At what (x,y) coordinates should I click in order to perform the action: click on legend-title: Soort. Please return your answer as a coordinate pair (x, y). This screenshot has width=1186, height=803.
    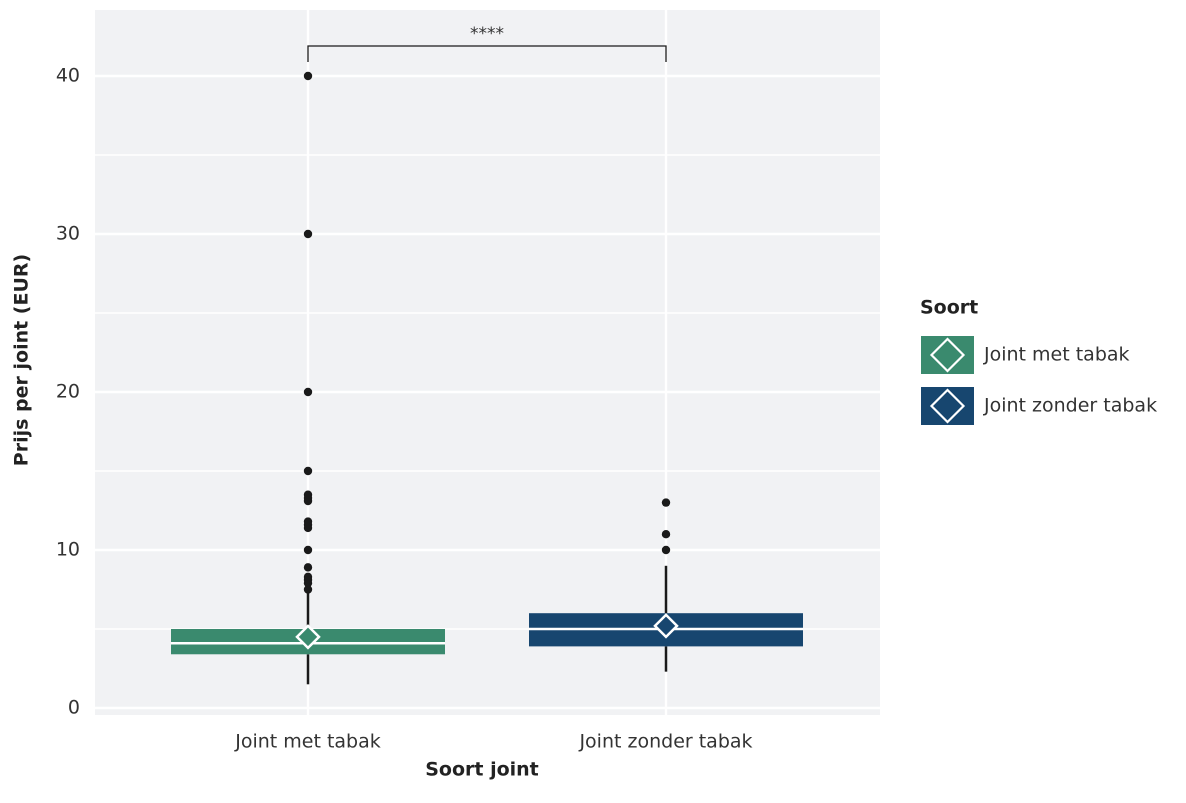
    Looking at the image, I should click on (949, 308).